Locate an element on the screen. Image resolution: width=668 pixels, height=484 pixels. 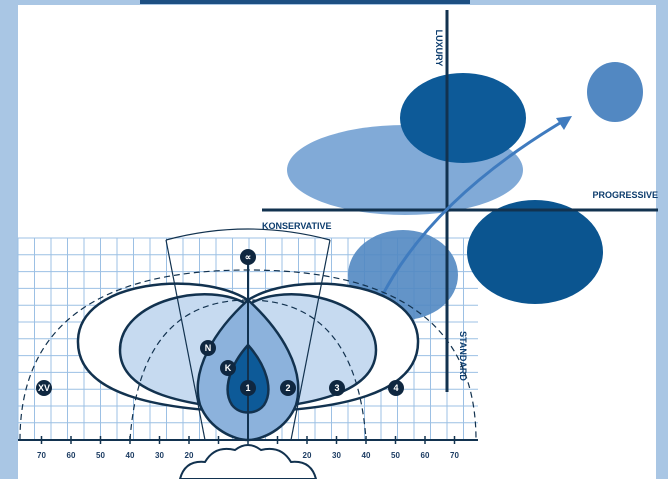
marker-label: ∝ is located at coordinates (248, 257).